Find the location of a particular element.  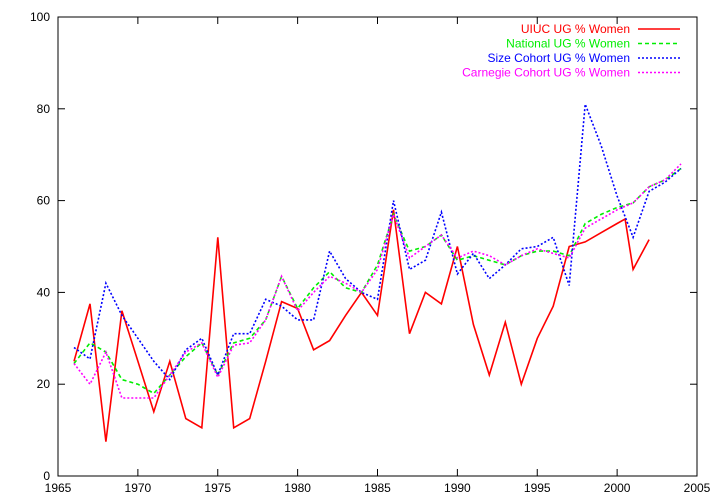

legend-label: UIUC UG % Women is located at coordinates (575, 29).